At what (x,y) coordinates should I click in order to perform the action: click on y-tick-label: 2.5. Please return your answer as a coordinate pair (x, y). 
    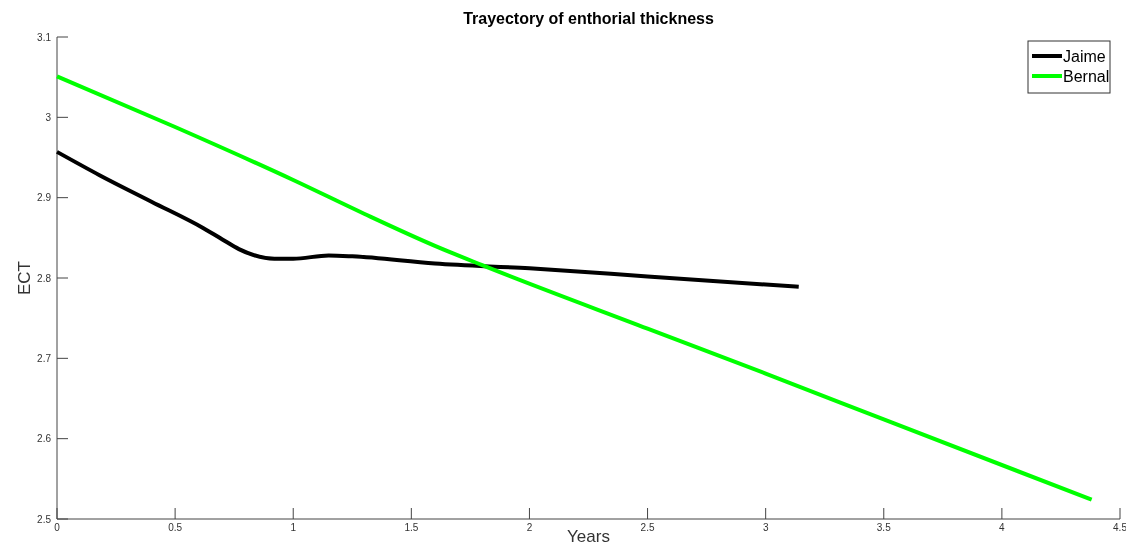
    Looking at the image, I should click on (44, 519).